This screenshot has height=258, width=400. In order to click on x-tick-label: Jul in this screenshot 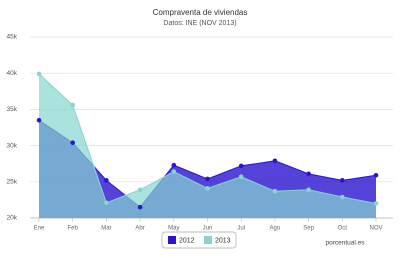, I will do `click(241, 229)`.